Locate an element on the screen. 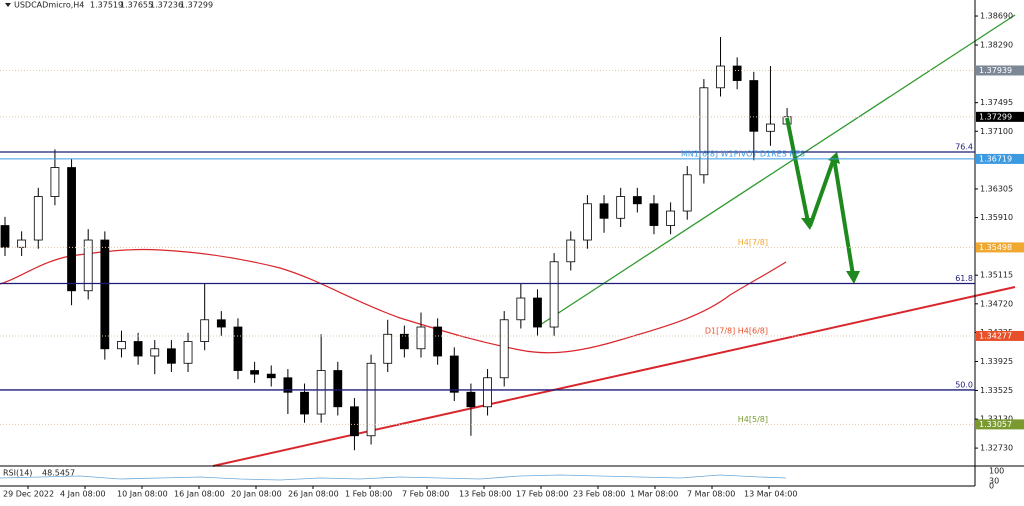 This screenshot has height=506, width=1024. rsi-label: RSI(14) is located at coordinates (17, 473).